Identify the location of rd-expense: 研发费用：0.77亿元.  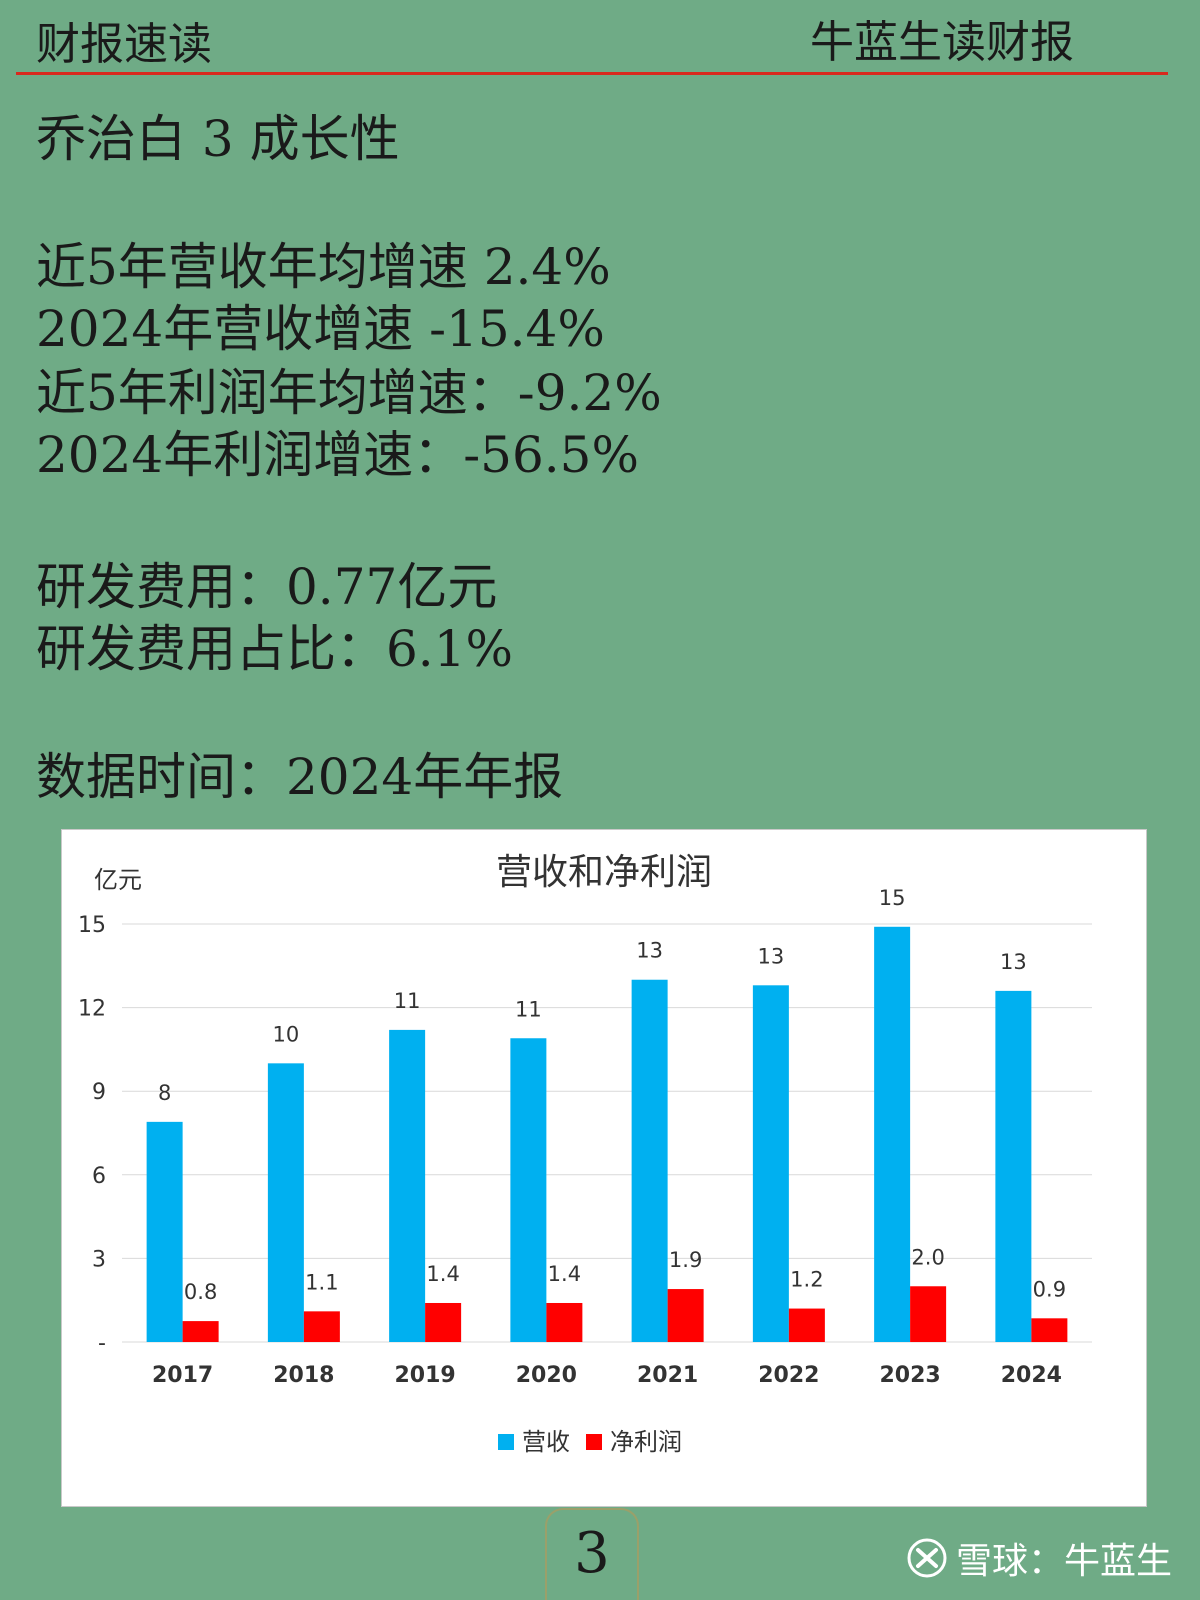
(267, 587).